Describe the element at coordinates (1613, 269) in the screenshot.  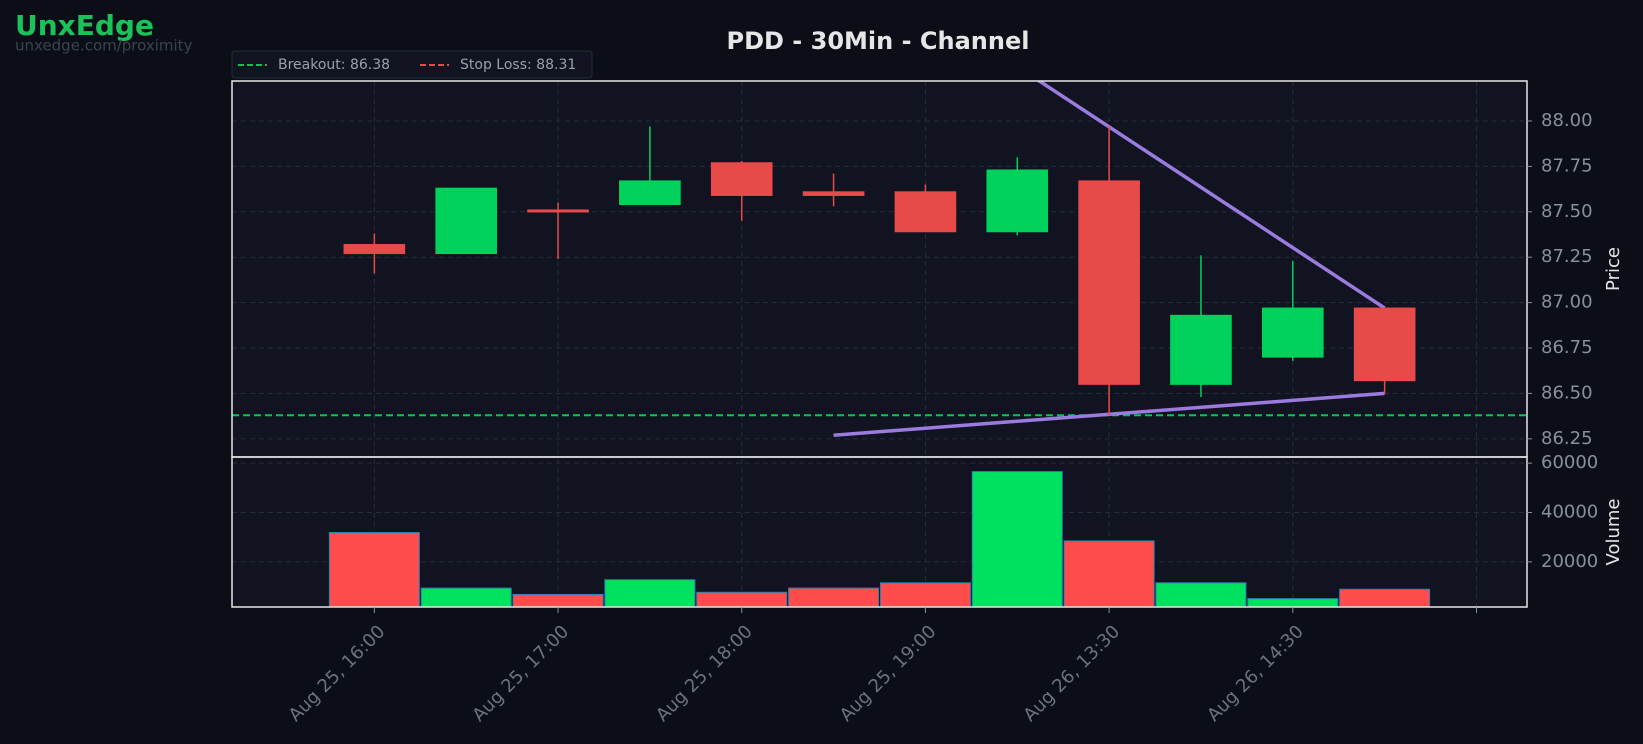
I see `y-axis-label: Price` at that location.